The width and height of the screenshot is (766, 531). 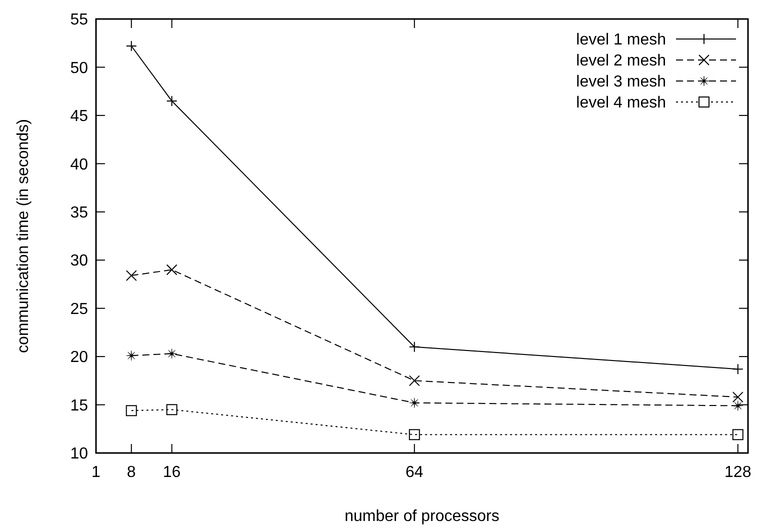 I want to click on y-tick-label: 15, so click(x=79, y=405).